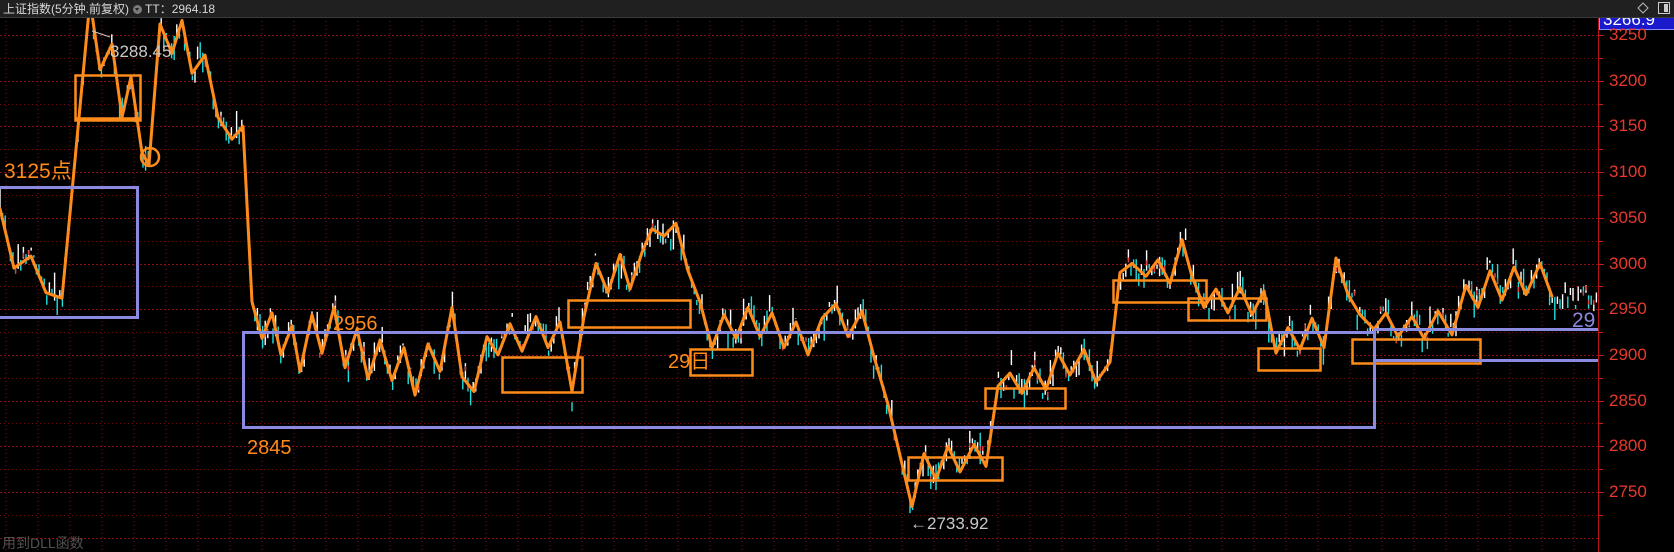  I want to click on annotation-2845: 2845, so click(269, 448).